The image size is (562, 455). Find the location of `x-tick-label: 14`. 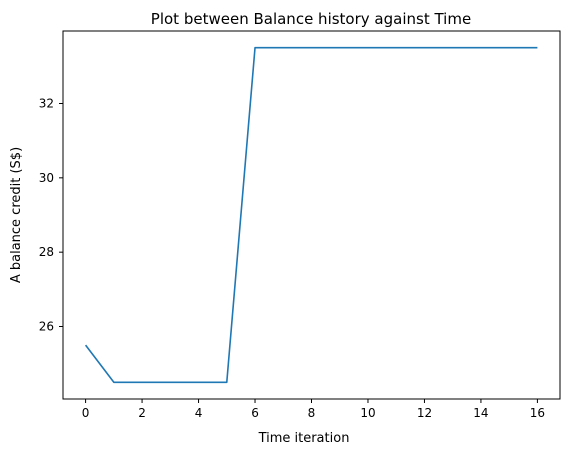

x-tick-label: 14 is located at coordinates (480, 413).